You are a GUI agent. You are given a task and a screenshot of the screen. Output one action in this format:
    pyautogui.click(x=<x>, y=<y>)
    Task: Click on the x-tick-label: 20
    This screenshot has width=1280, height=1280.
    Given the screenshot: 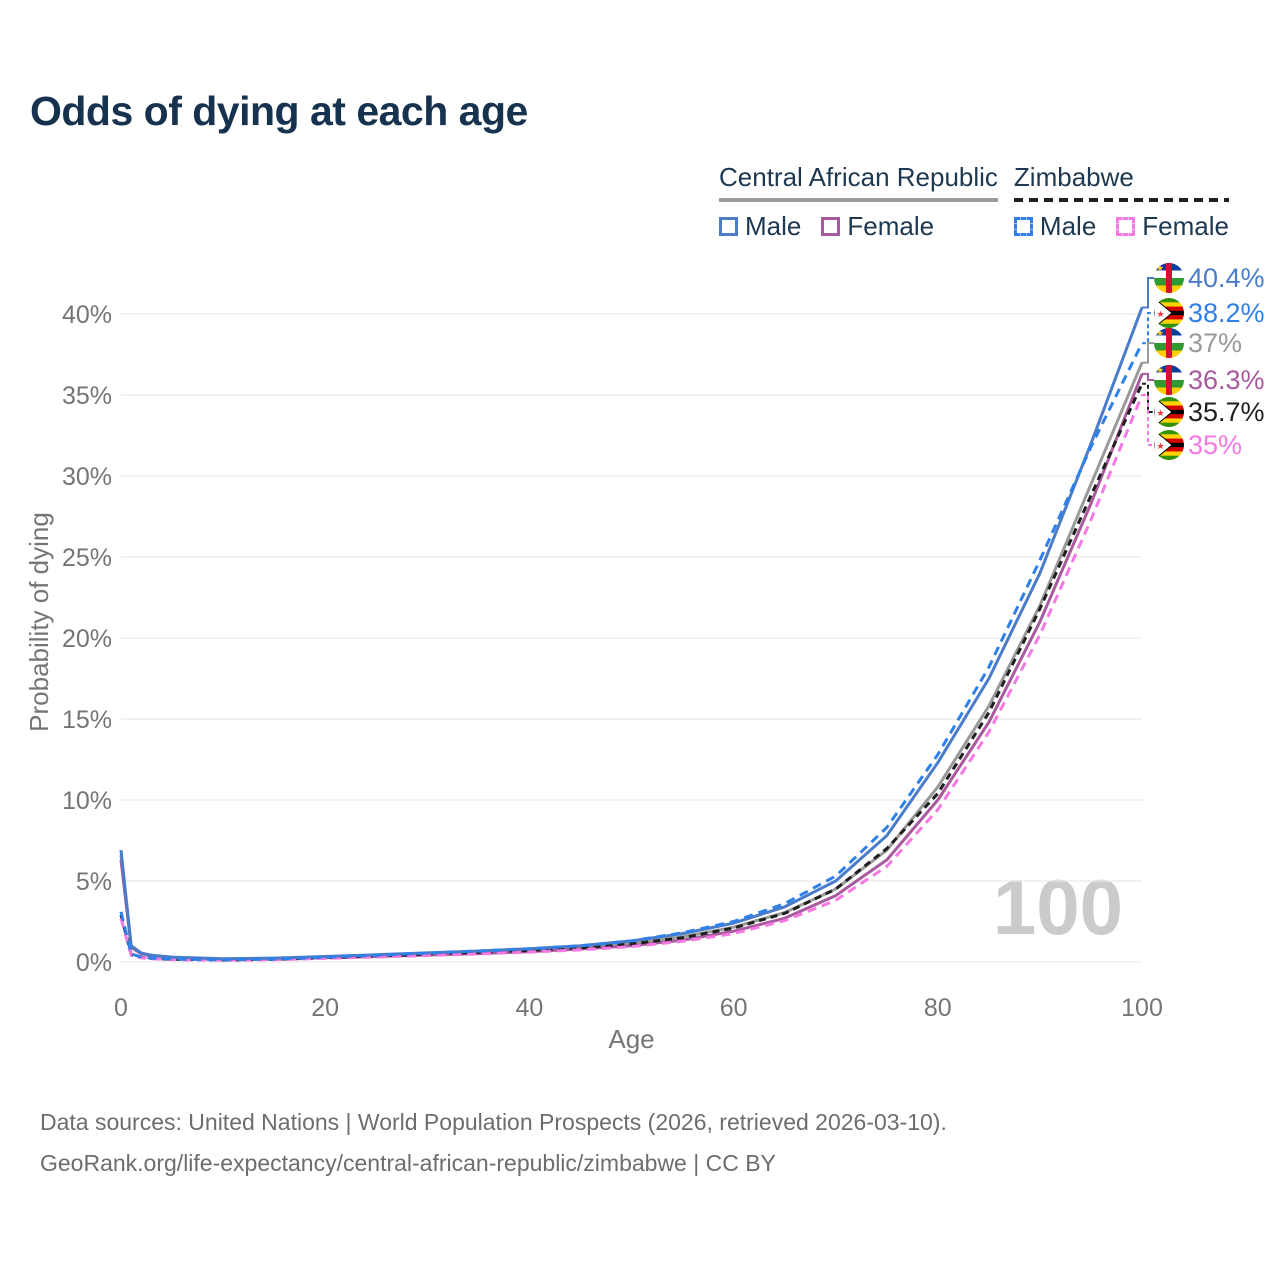 What is the action you would take?
    pyautogui.click(x=325, y=1008)
    